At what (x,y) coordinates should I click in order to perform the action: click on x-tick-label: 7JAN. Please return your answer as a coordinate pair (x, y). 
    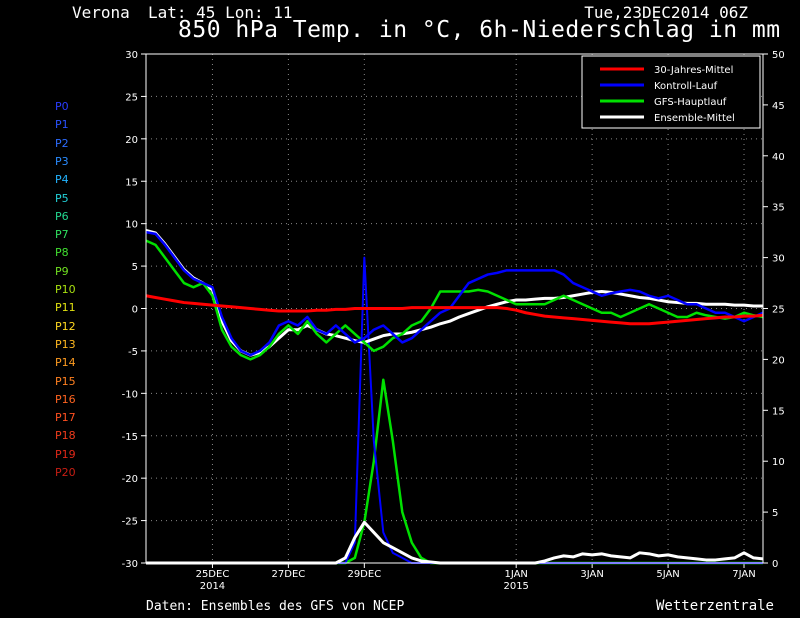
    Looking at the image, I should click on (743, 574).